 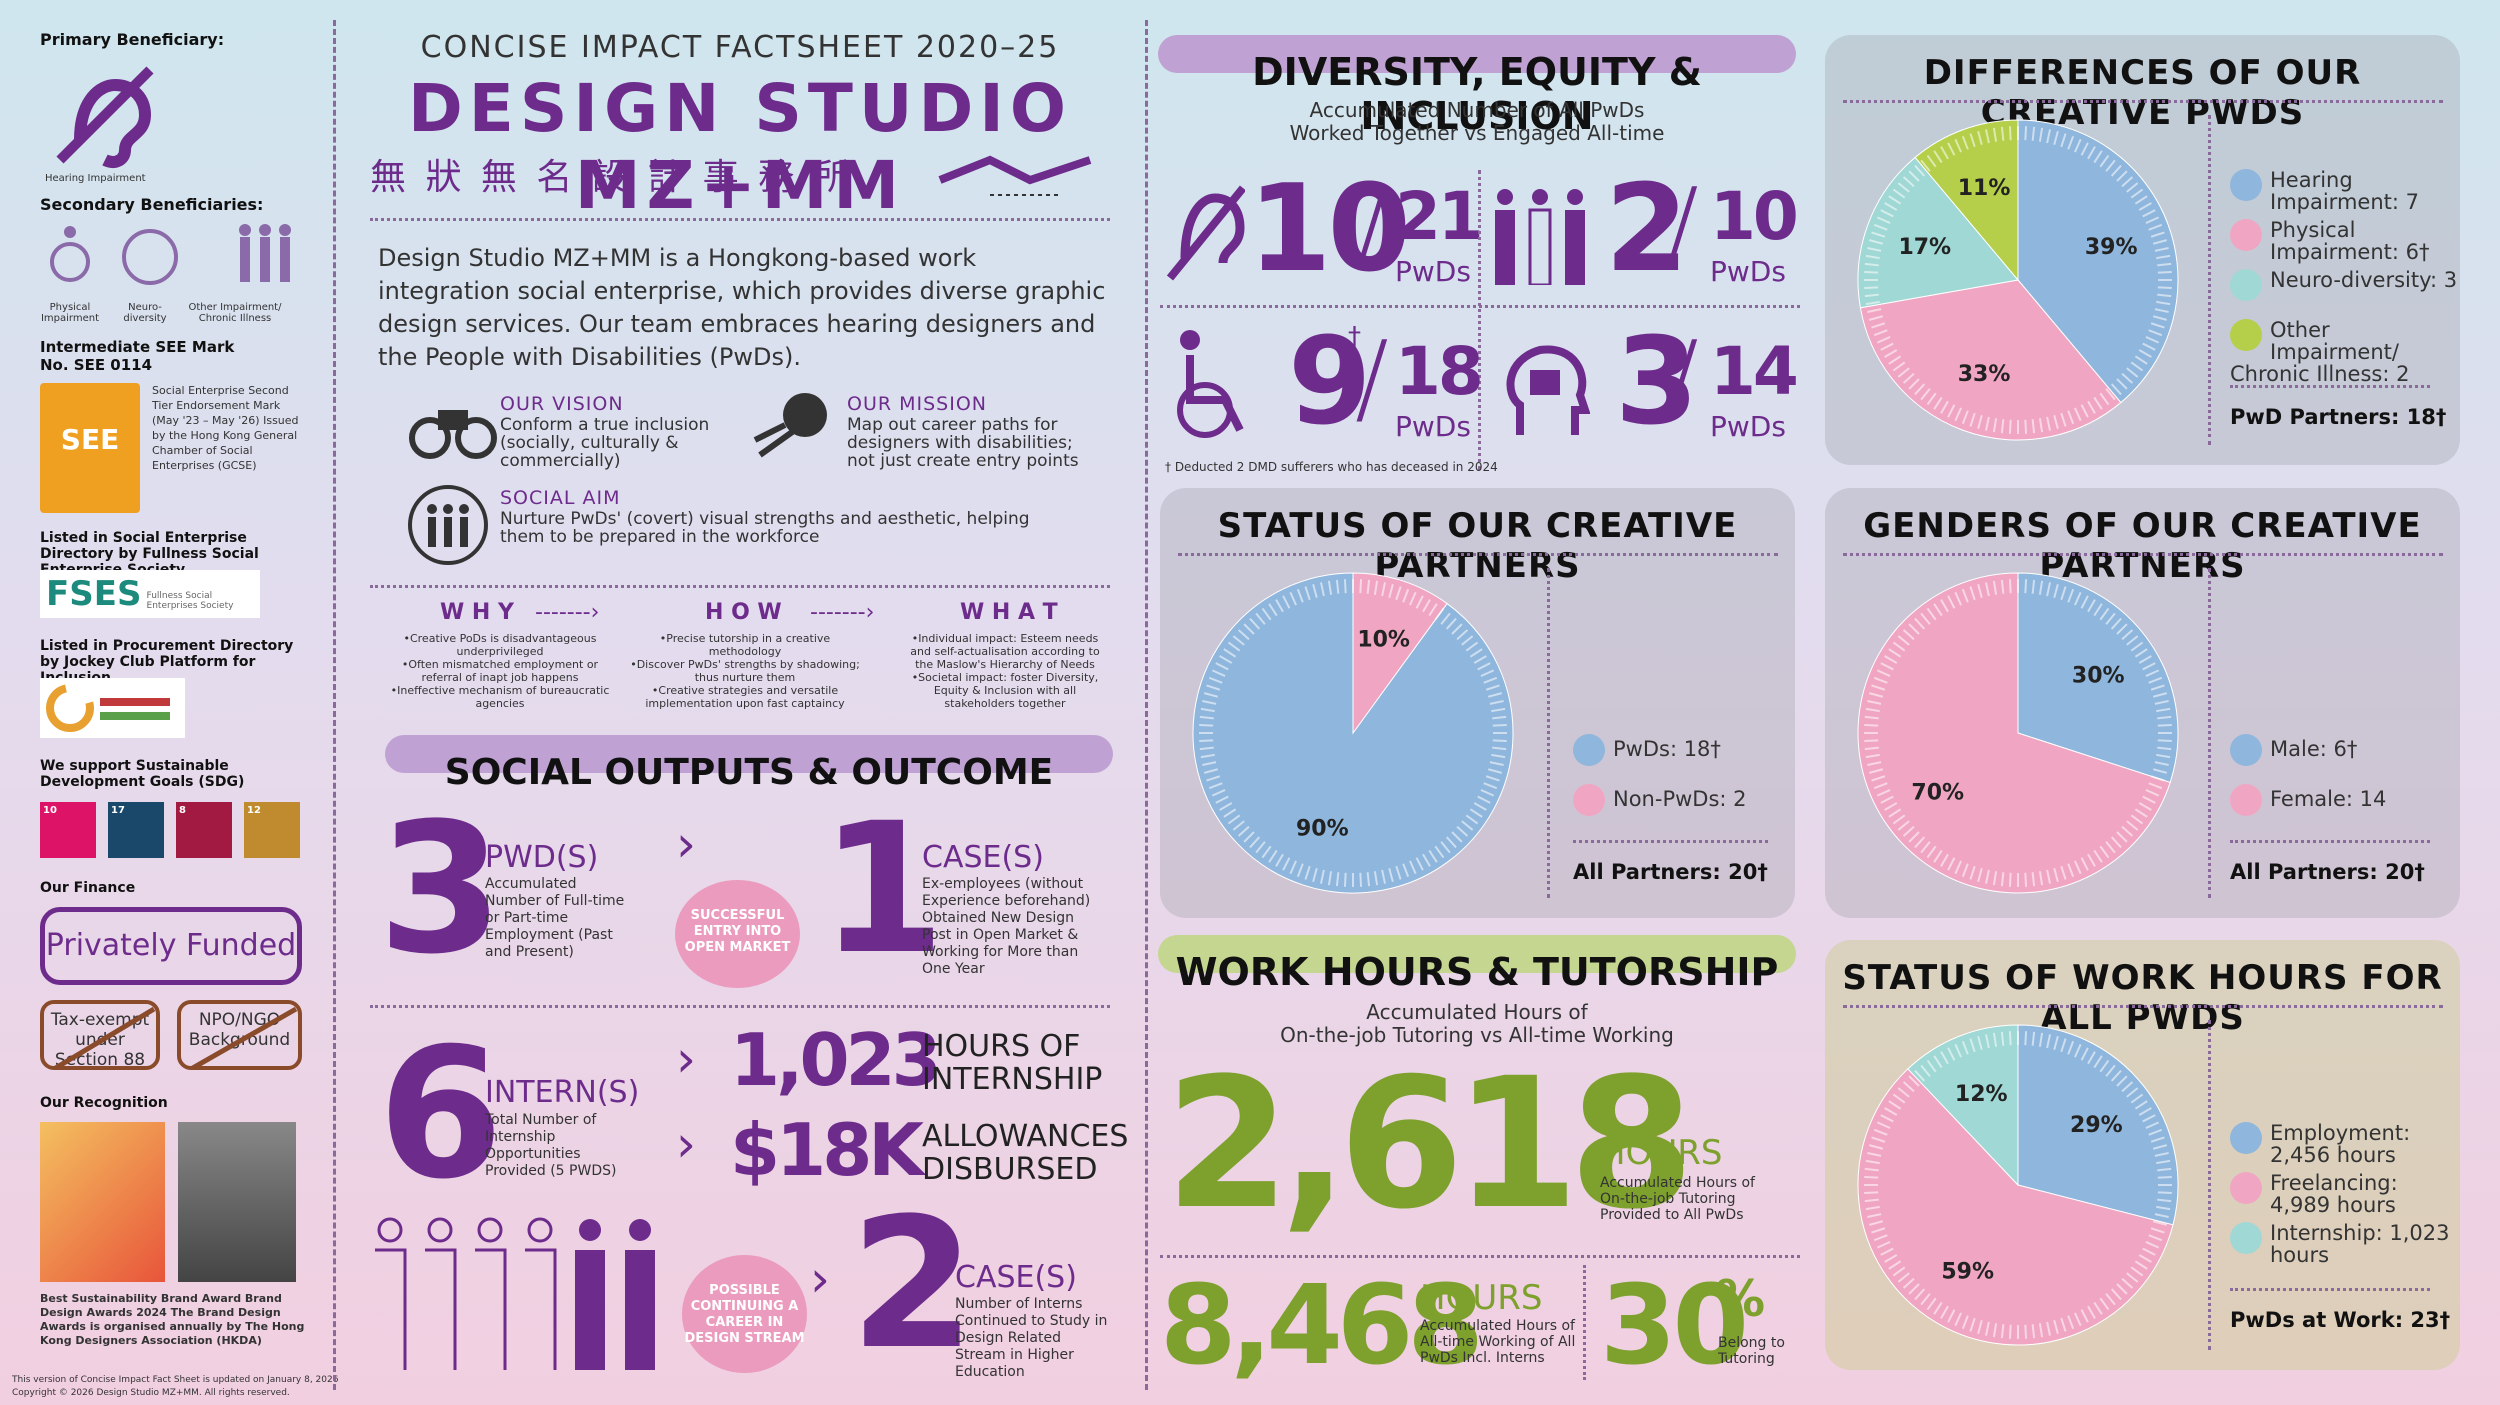 What do you see at coordinates (440, 1114) in the screenshot?
I see `intern-num: 6` at bounding box center [440, 1114].